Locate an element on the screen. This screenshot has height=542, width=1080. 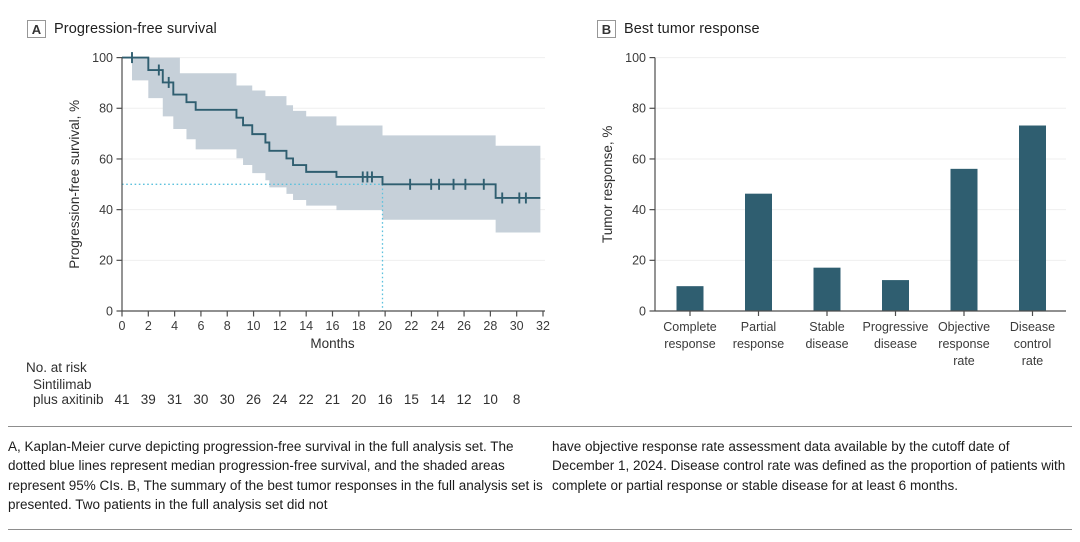
x-tick-label: 30 is located at coordinates (517, 326).